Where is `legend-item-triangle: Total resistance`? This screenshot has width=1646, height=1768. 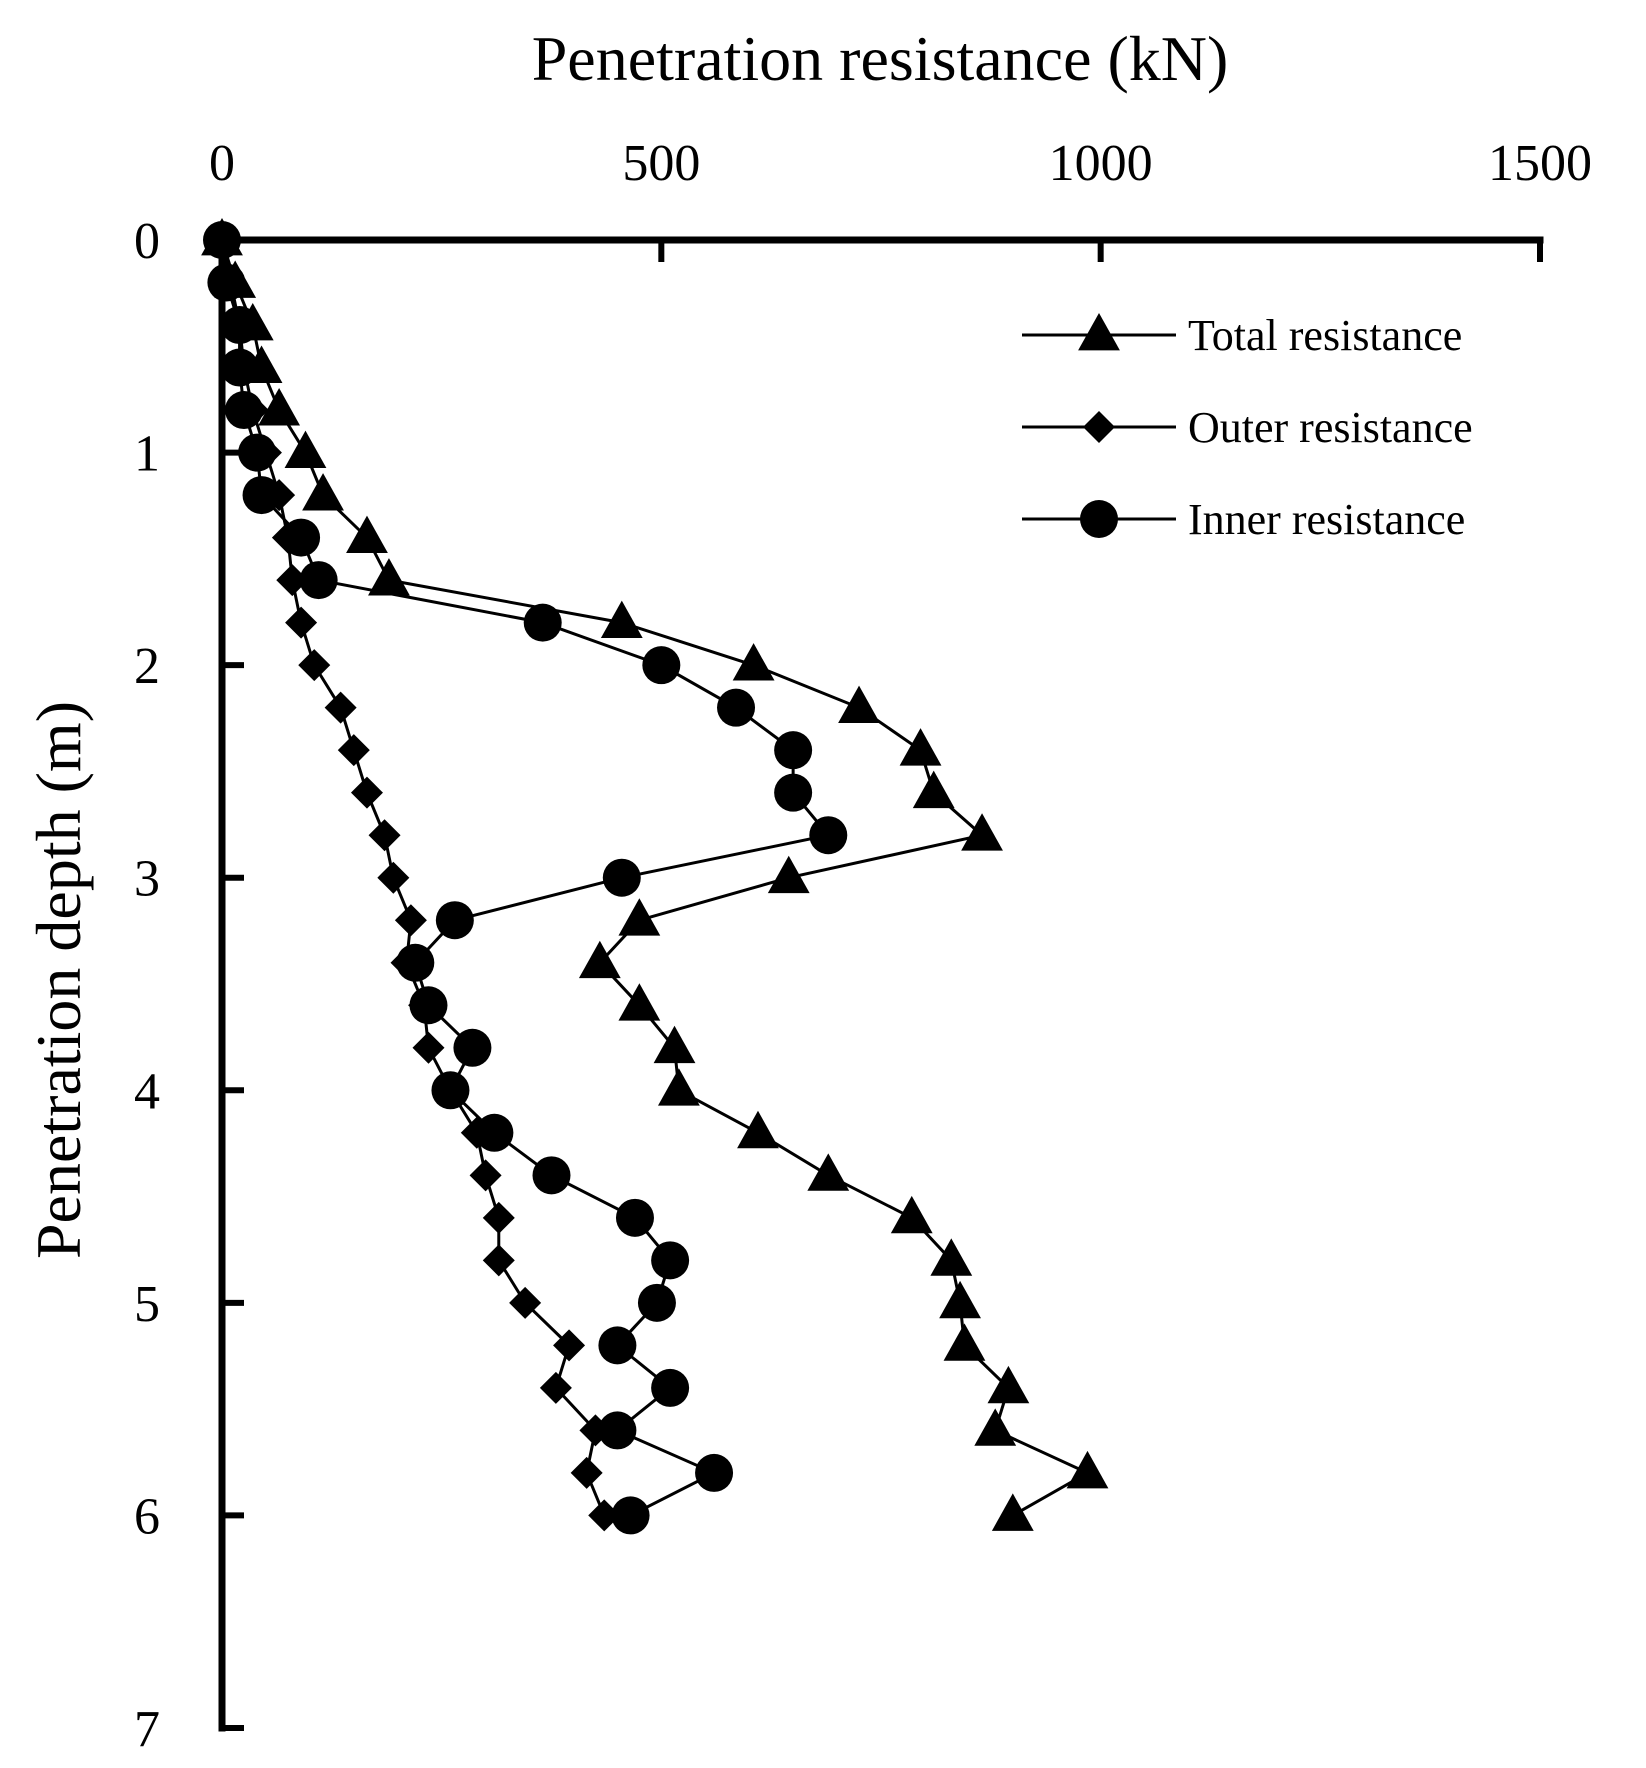 legend-item-triangle: Total resistance is located at coordinates (1242, 335).